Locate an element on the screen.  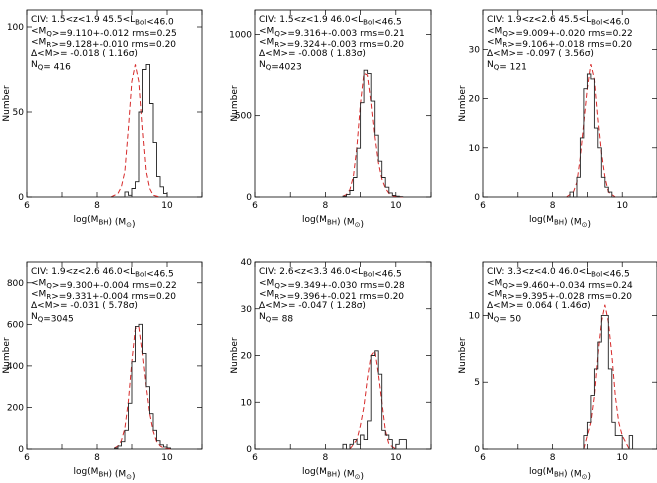
annotation-line: CIV: 1.5<z<1.9 46.0<LBol<46.5 is located at coordinates (330, 21).